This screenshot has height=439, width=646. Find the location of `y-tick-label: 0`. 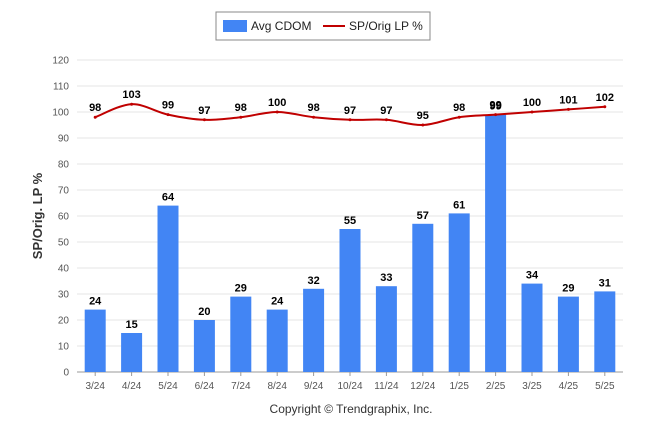

y-tick-label: 0 is located at coordinates (66, 373).